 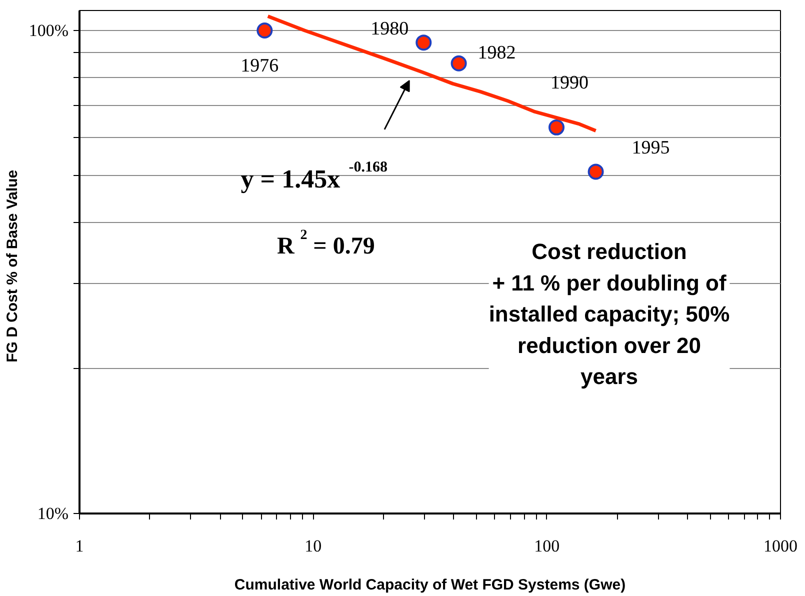 What do you see at coordinates (569, 83) in the screenshot?
I see `annotation: 1990` at bounding box center [569, 83].